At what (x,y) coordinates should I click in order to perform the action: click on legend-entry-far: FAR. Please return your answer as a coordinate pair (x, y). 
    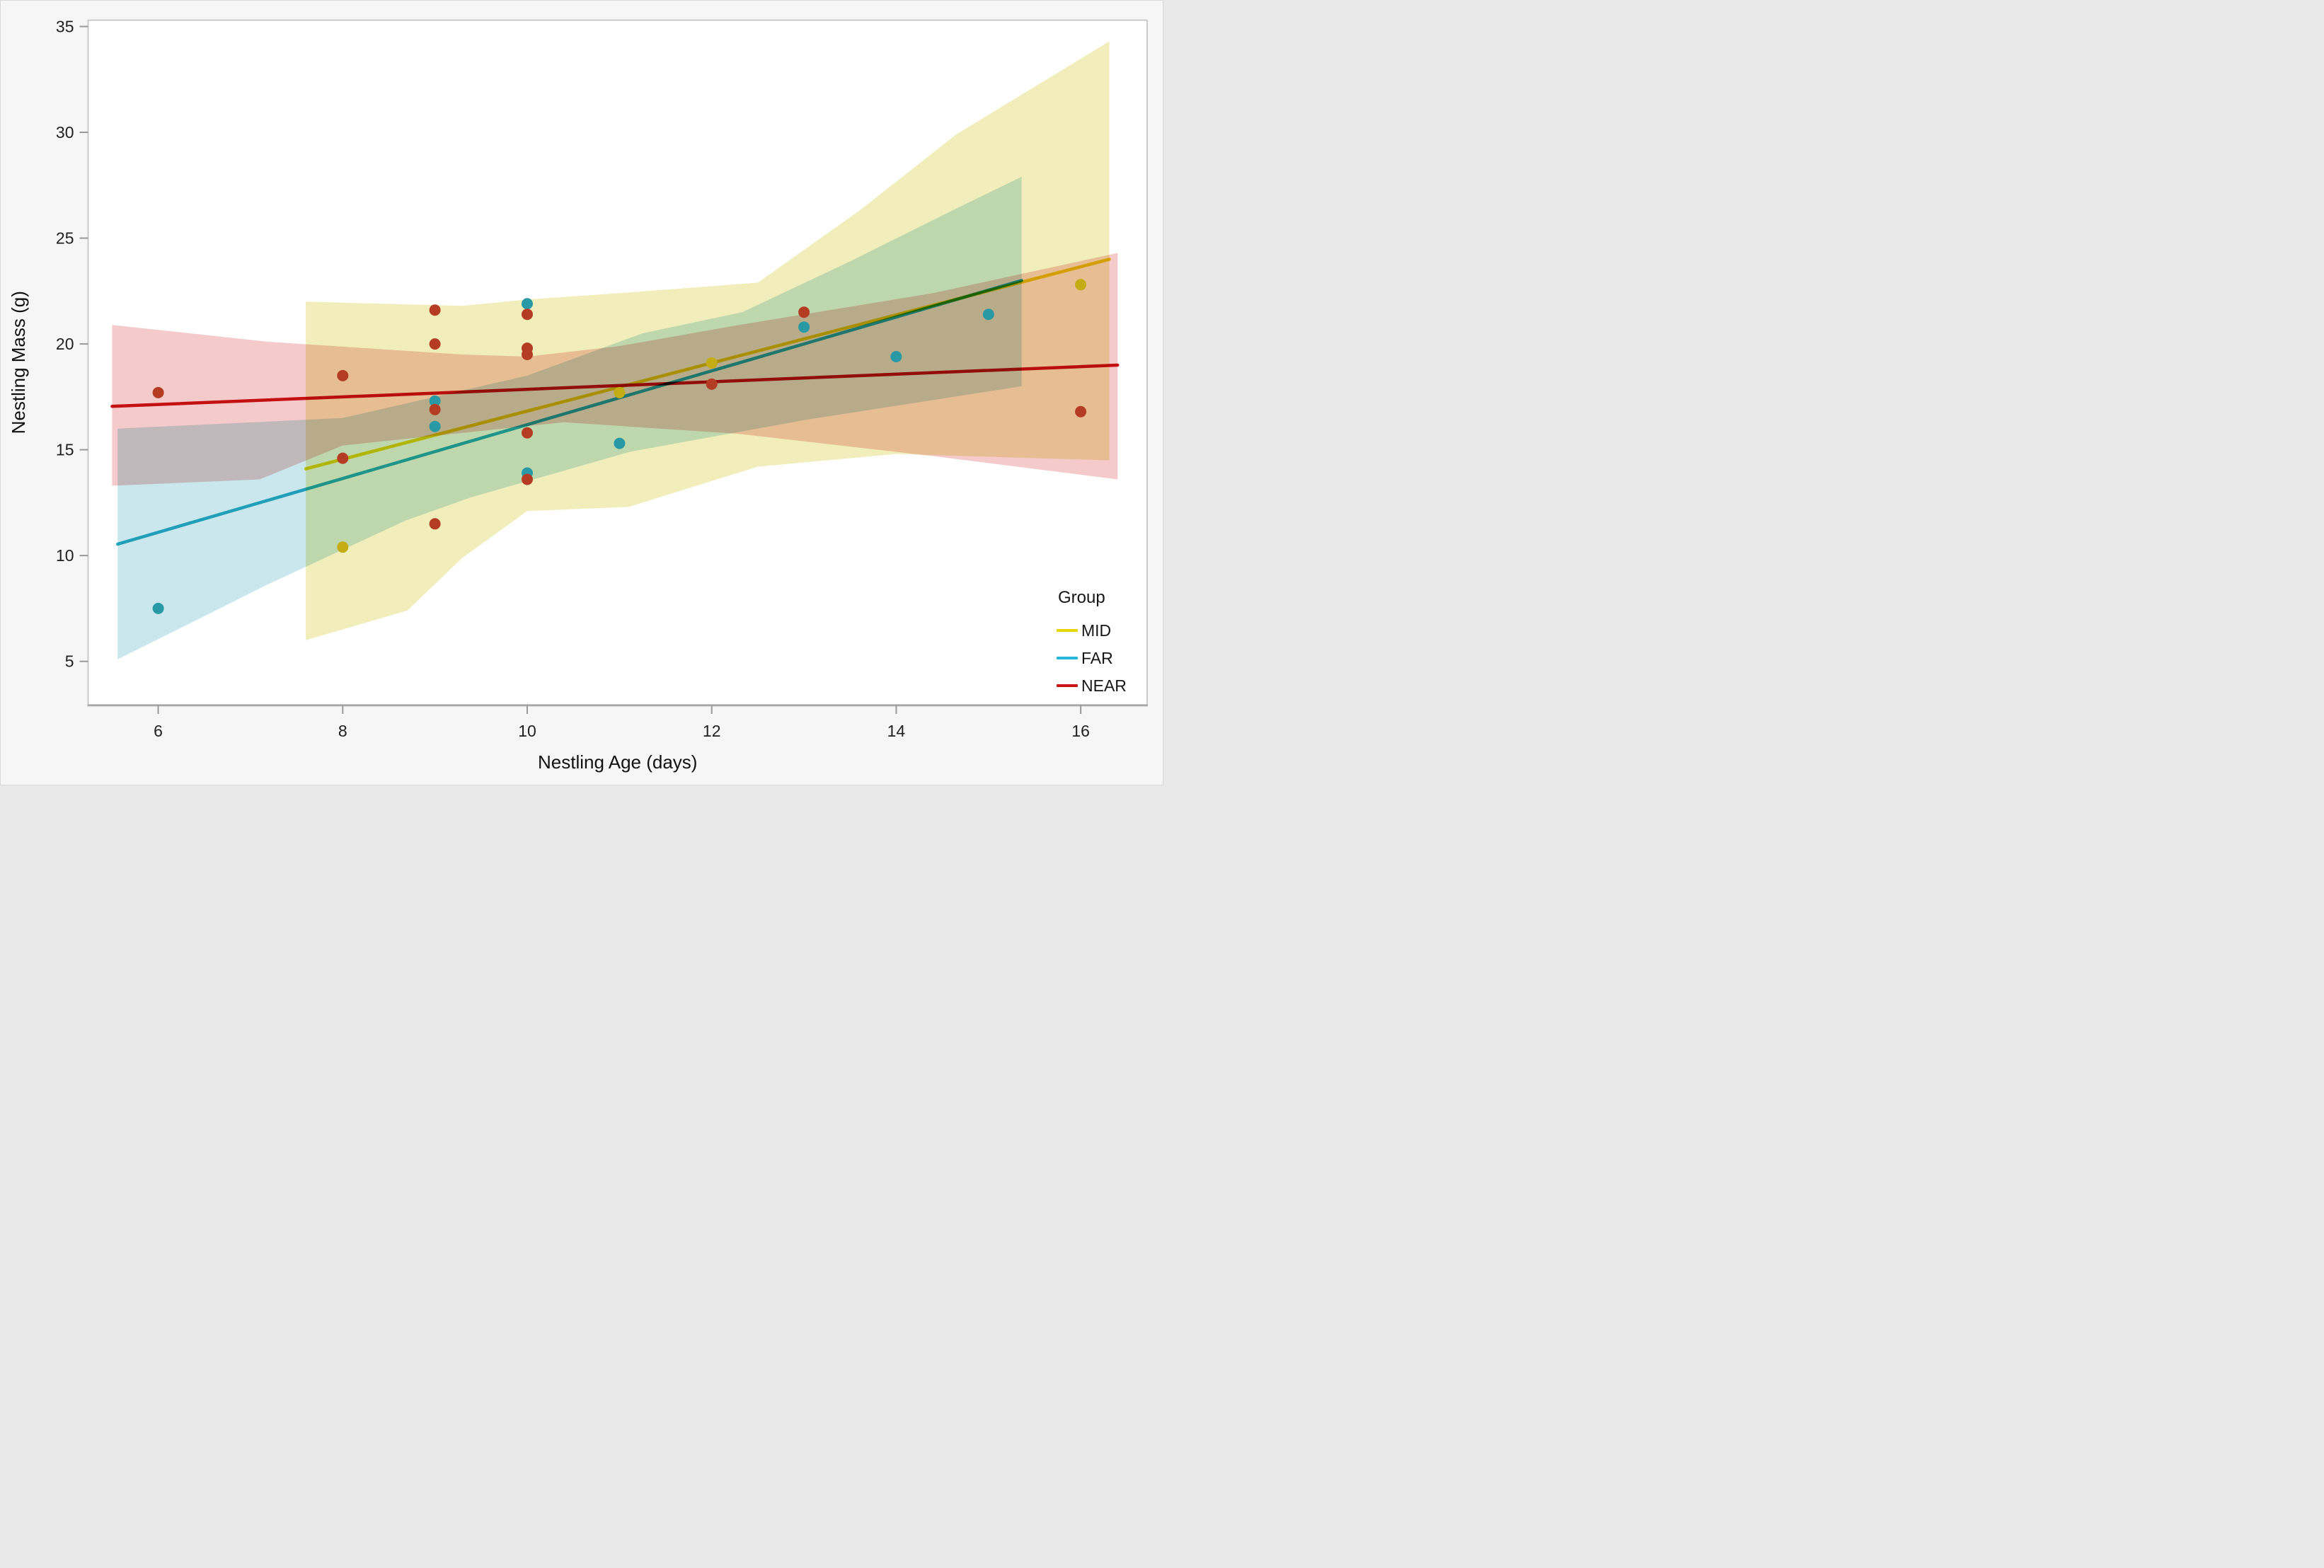
    Looking at the image, I should click on (1110, 658).